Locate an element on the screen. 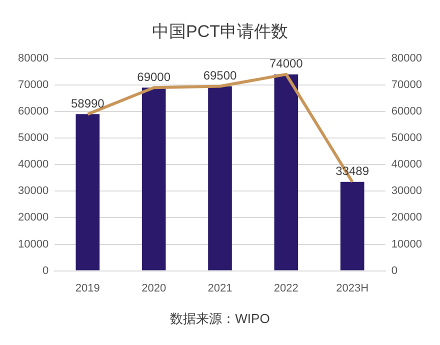  x-tick-label: 2019 is located at coordinates (87, 288).